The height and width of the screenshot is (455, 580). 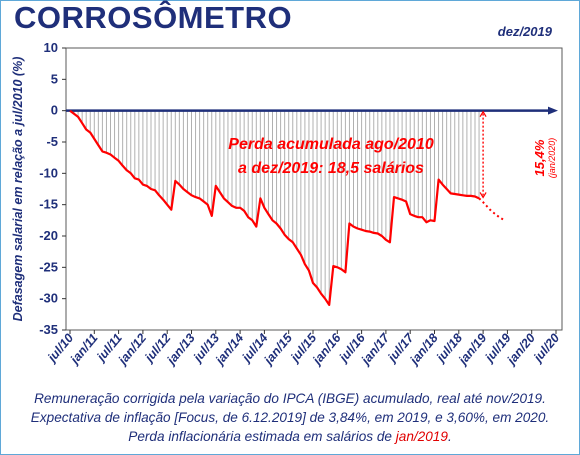 What do you see at coordinates (331, 168) in the screenshot?
I see `loss-annotation-line-2: a dez/2019: 18,5 salários` at bounding box center [331, 168].